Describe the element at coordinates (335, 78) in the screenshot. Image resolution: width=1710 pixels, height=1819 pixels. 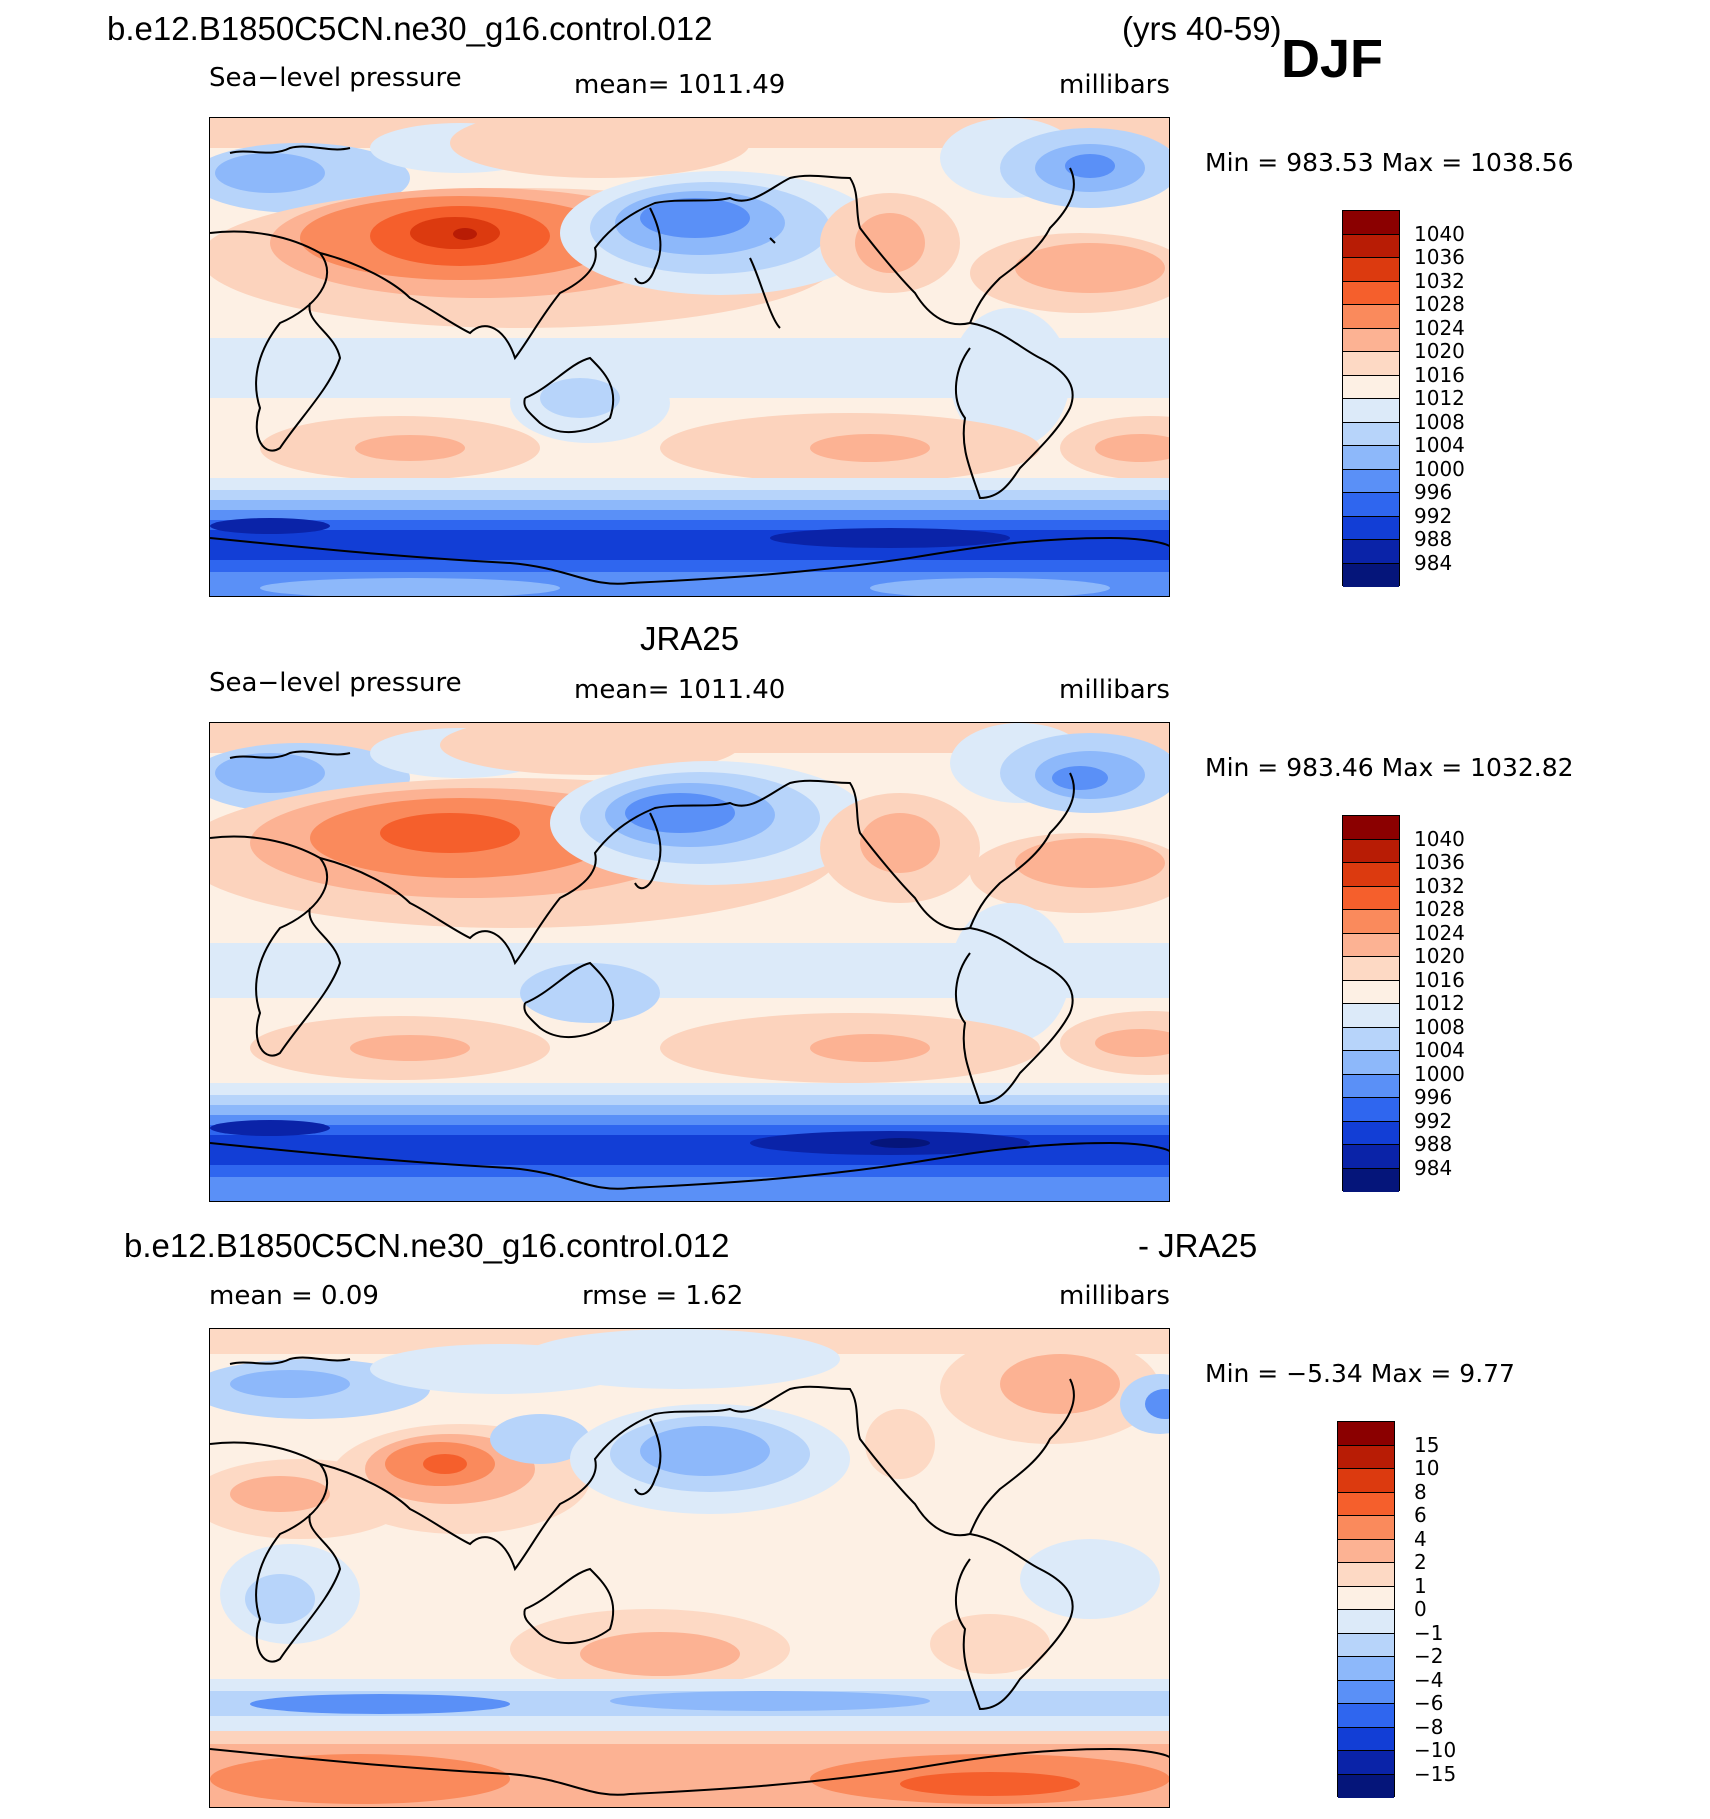
I see `panel1-variable: Sea−level pressure` at that location.